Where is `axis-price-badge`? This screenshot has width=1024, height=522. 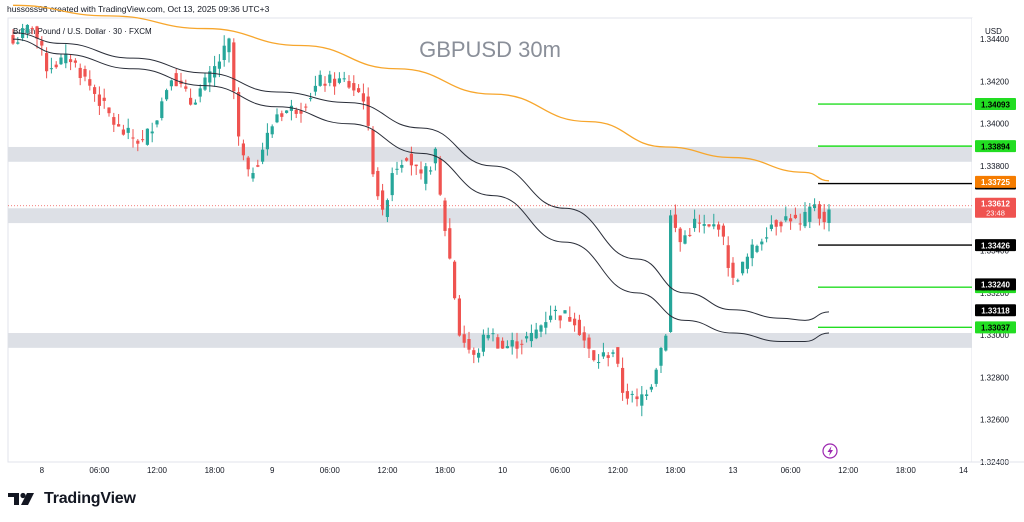 axis-price-badge is located at coordinates (995, 310).